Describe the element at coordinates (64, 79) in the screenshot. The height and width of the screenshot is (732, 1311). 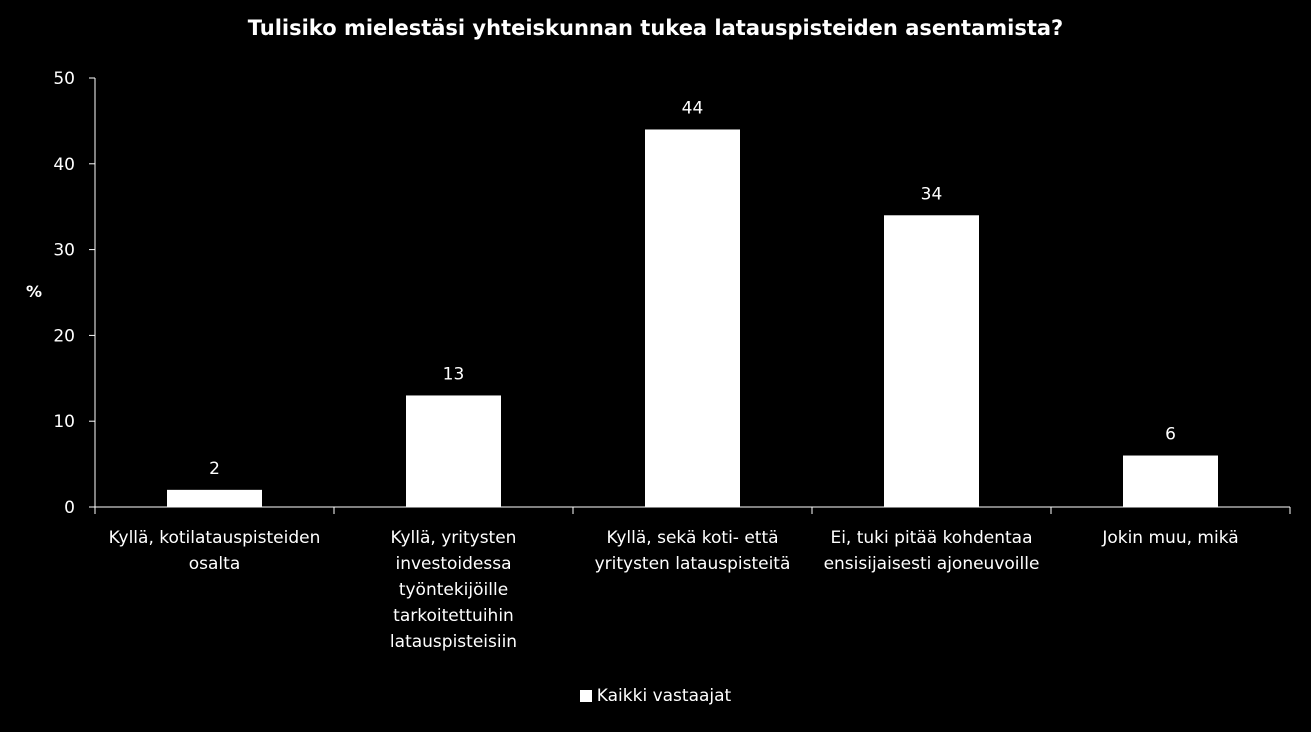
I see `y-tick-label: 50` at that location.